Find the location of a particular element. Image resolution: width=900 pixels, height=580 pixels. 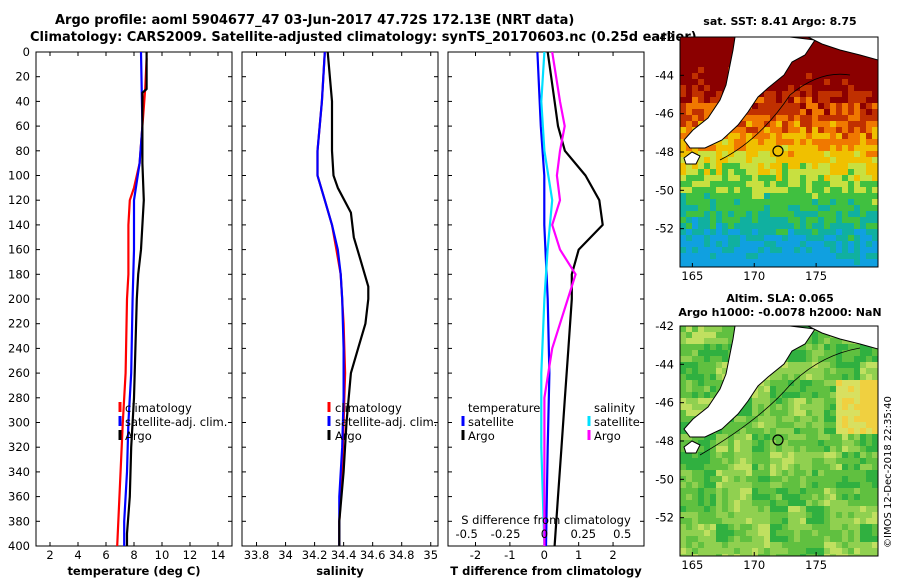

map-lat-label: -48 is located at coordinates (664, 152).